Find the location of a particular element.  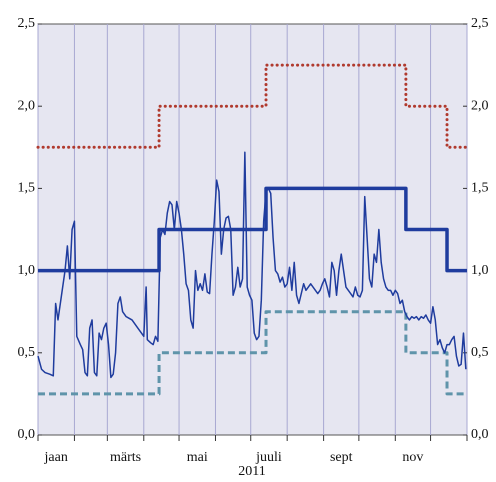

y-tick-label: 0,5 is located at coordinates (27, 352).